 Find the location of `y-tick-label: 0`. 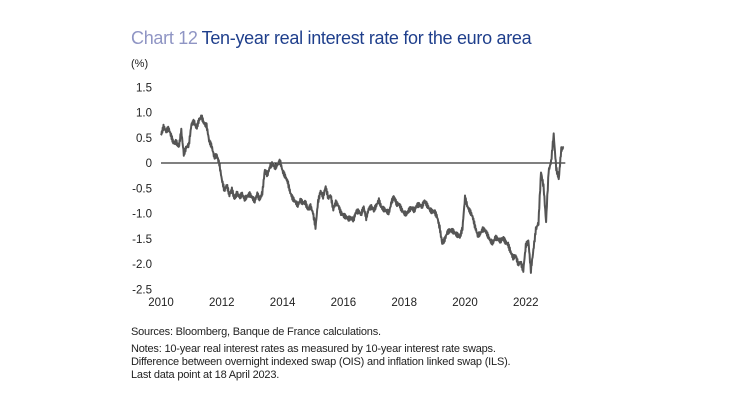

y-tick-label: 0 is located at coordinates (149, 164).